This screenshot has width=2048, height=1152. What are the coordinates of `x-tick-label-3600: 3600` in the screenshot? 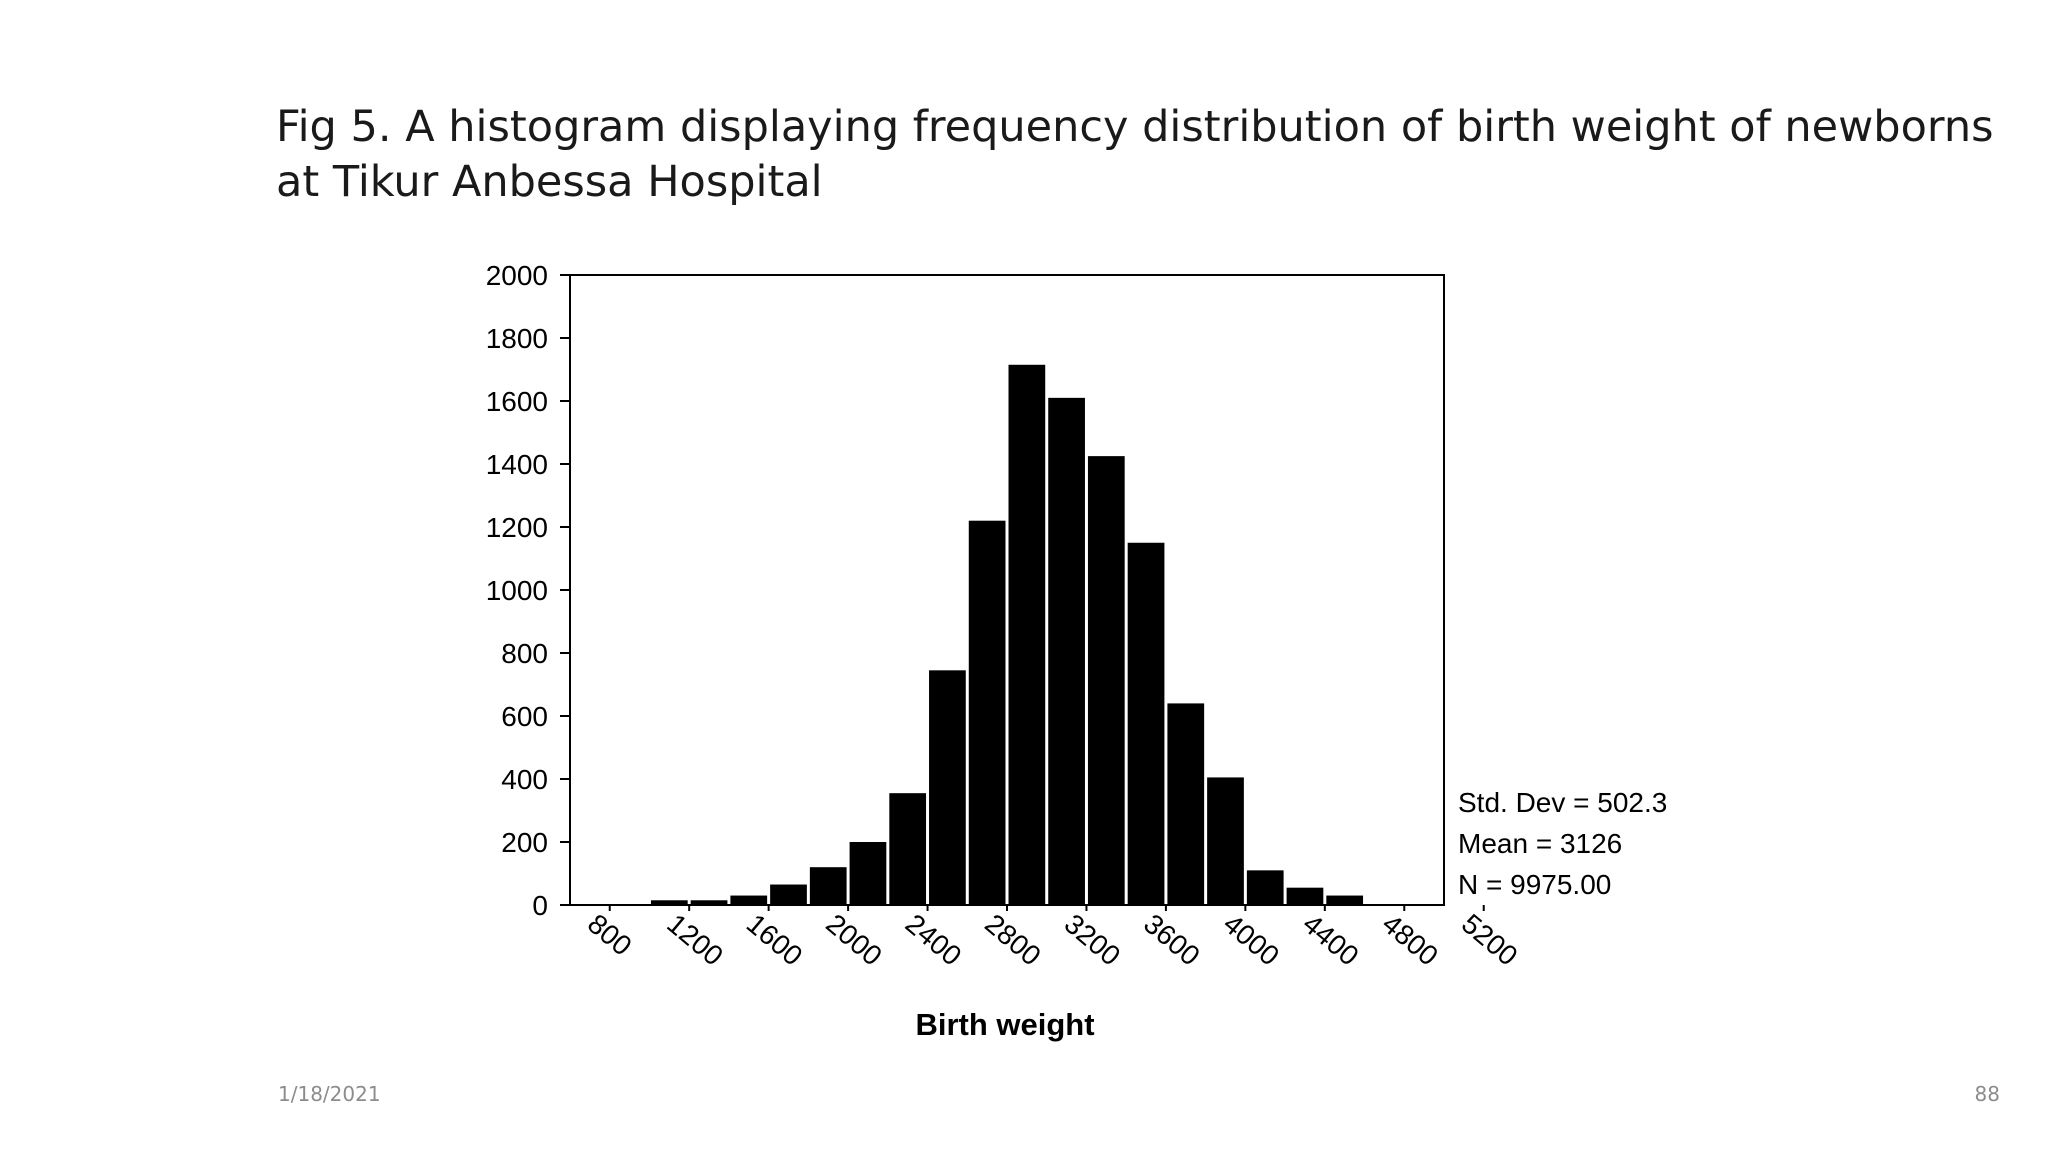 It's located at (1172, 940).